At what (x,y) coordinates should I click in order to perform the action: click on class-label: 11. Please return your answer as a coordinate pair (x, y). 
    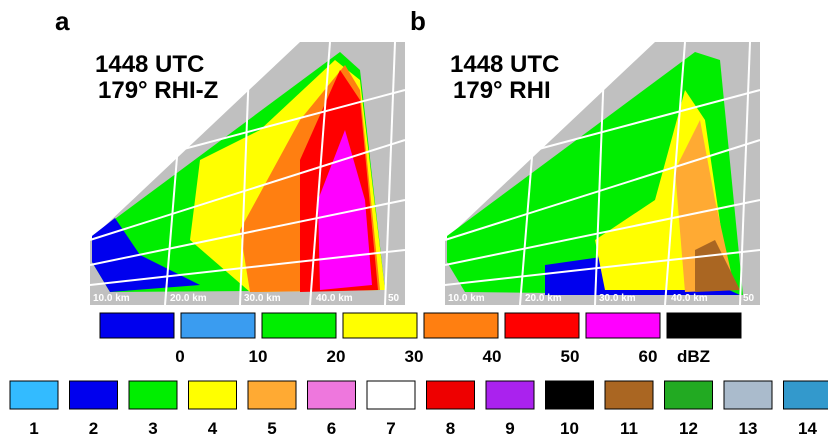
    Looking at the image, I should click on (629, 428).